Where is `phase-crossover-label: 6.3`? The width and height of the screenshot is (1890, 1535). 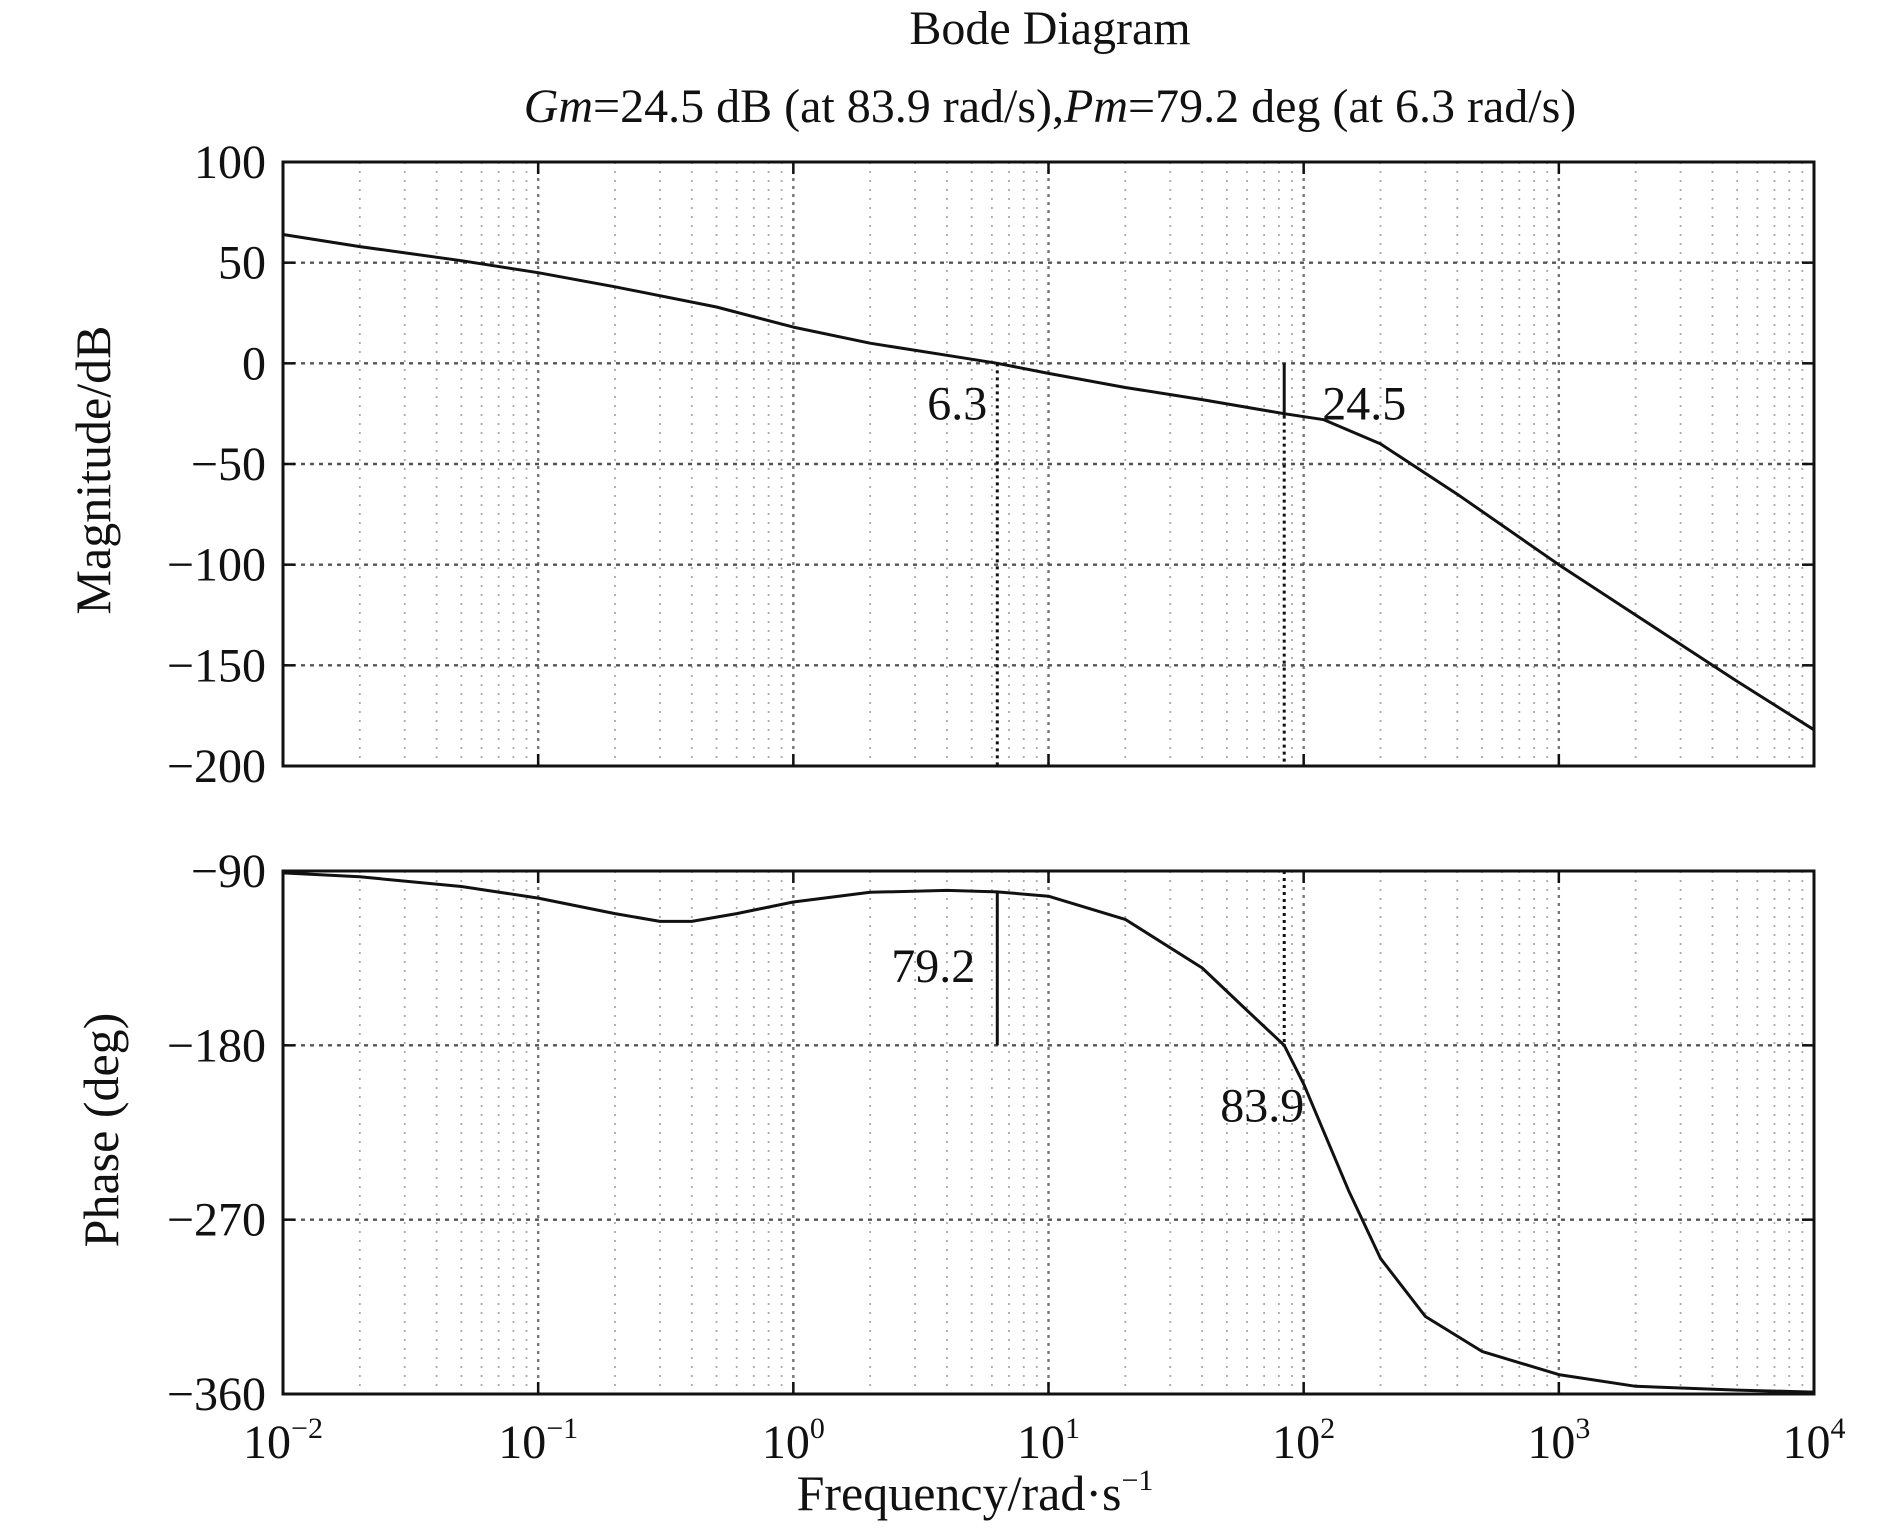
phase-crossover-label: 6.3 is located at coordinates (957, 403).